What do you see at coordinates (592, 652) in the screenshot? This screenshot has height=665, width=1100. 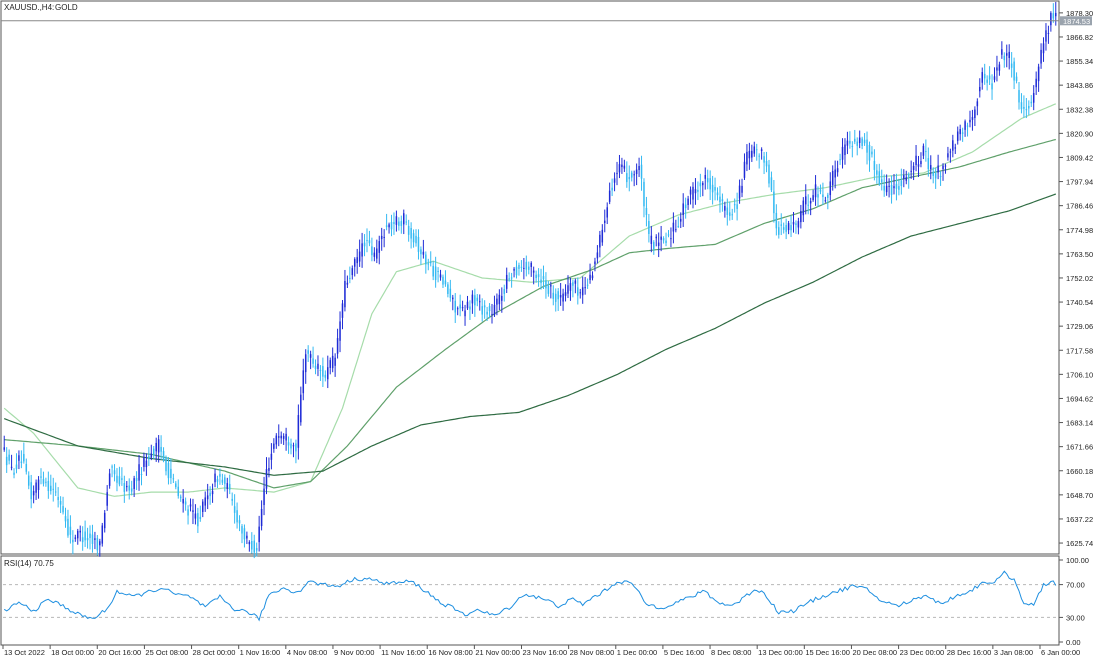 I see `time-tick-label: 28 Nov 08:00` at bounding box center [592, 652].